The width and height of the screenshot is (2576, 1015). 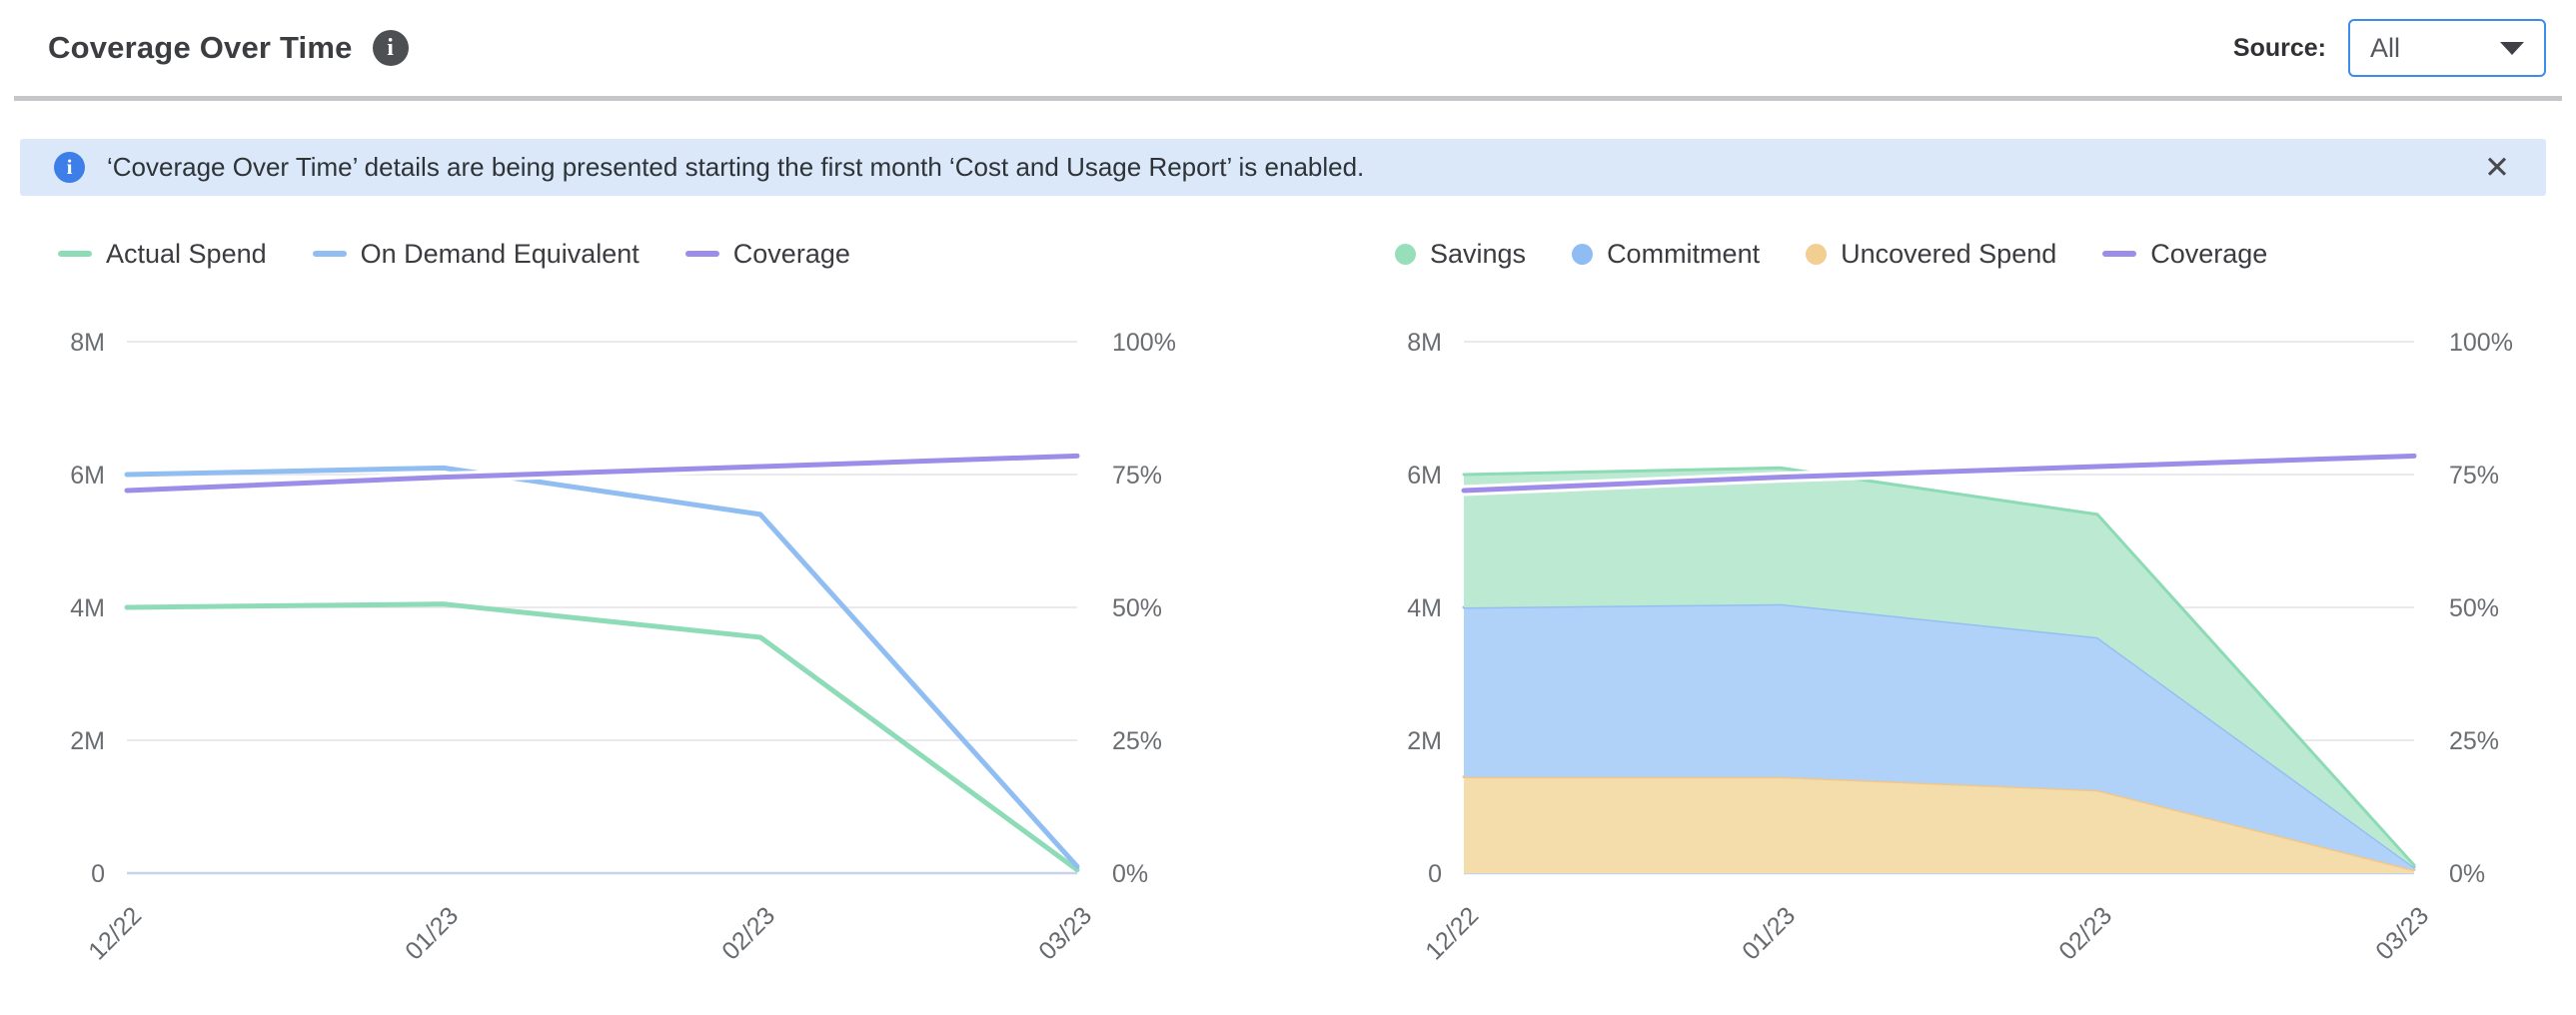 What do you see at coordinates (1583, 254) in the screenshot?
I see `commitment-dot-icon` at bounding box center [1583, 254].